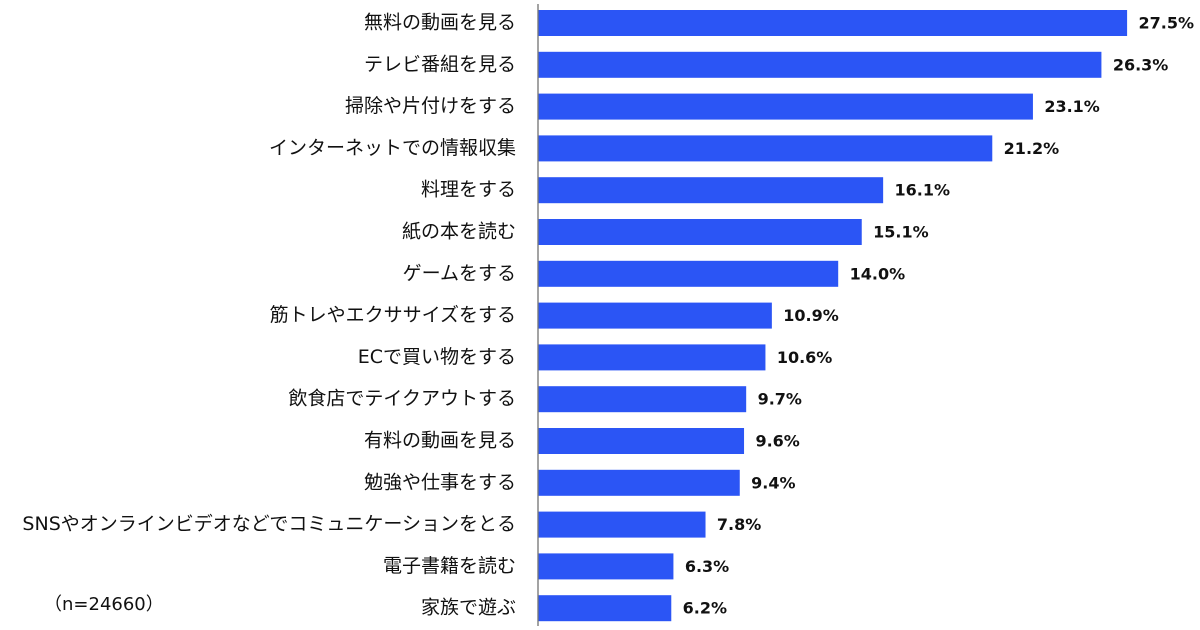 This screenshot has height=630, width=1200. What do you see at coordinates (773, 482) in the screenshot?
I see `value-label: 9.4%` at bounding box center [773, 482].